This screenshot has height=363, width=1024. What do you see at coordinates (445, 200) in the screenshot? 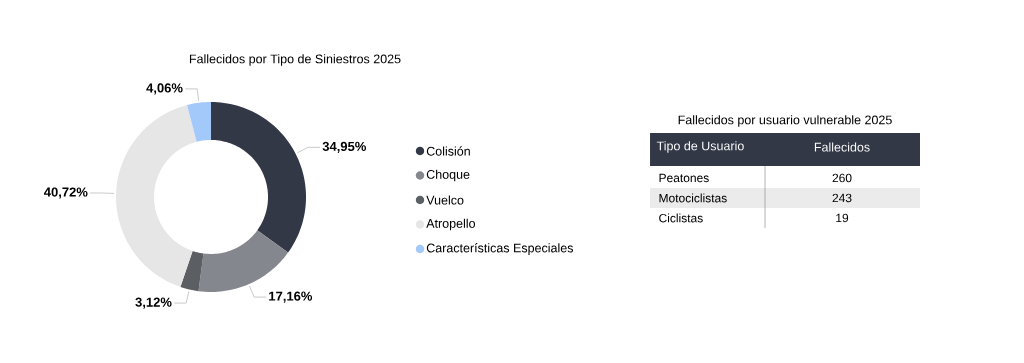
I see `legend-label: Vuelco` at bounding box center [445, 200].